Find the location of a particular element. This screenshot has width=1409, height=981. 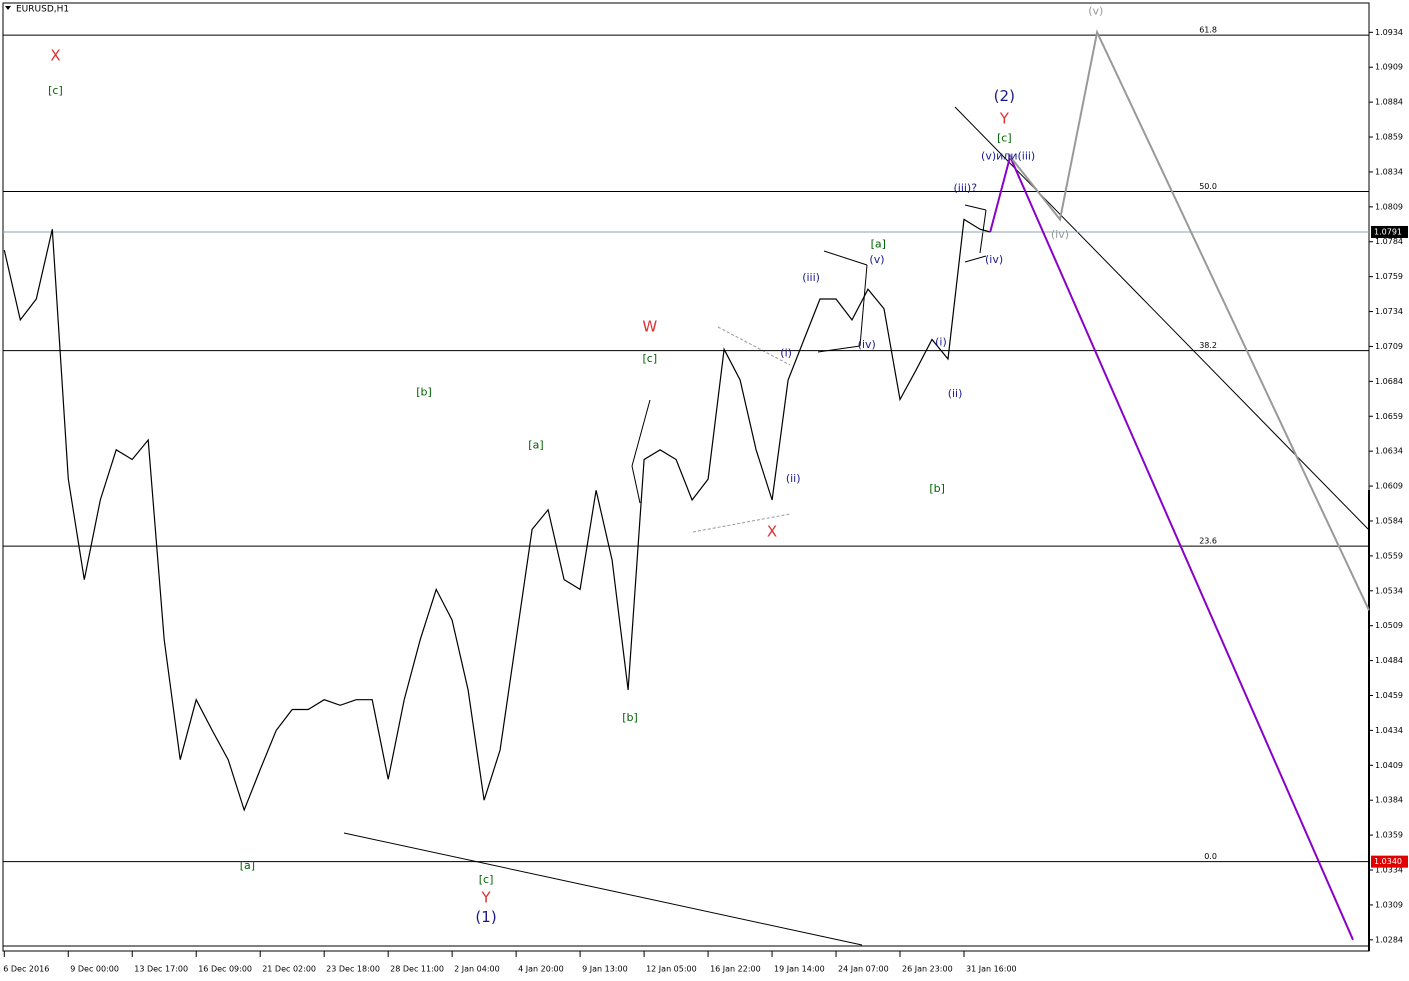

fib-label: 23.6 is located at coordinates (1208, 541).